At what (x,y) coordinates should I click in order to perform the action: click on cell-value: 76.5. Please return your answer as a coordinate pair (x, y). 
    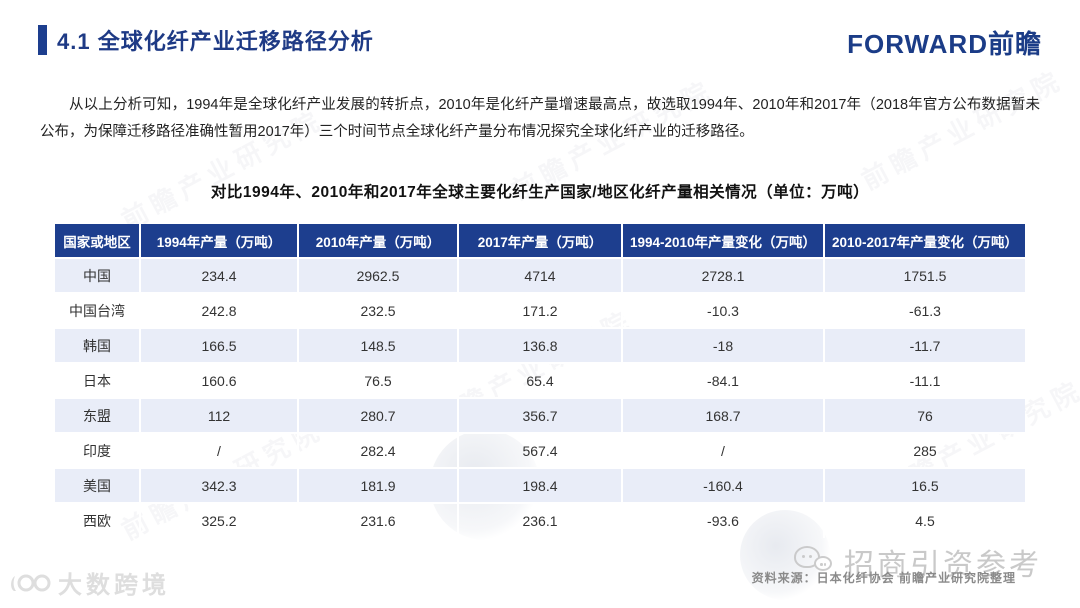
    Looking at the image, I should click on (377, 380).